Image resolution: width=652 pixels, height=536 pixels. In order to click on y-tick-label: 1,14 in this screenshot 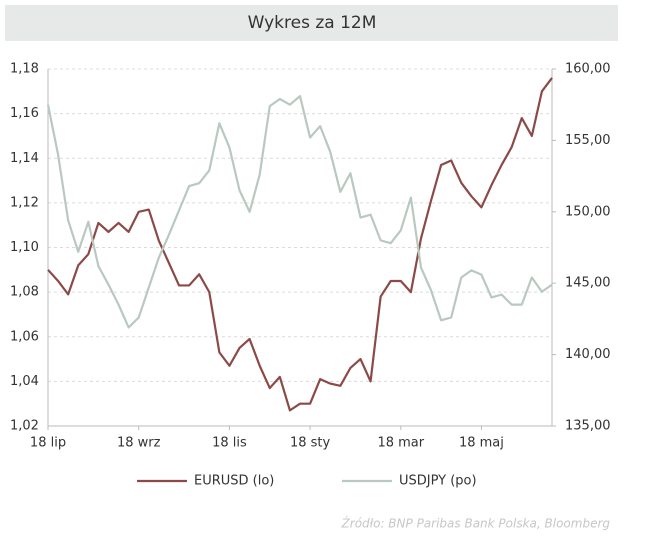, I will do `click(24, 158)`.